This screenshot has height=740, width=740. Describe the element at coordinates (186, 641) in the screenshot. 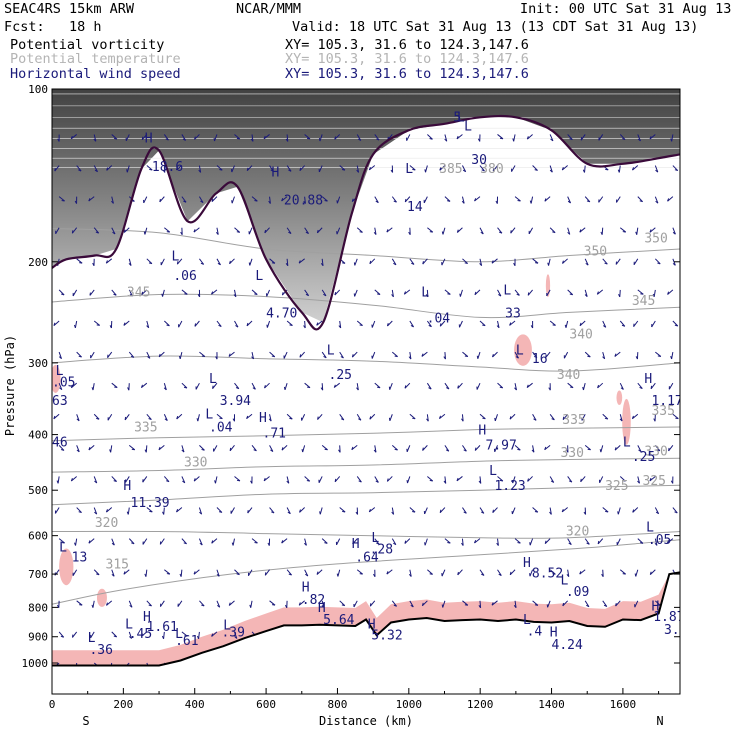

I see `extremum-label: .61` at that location.